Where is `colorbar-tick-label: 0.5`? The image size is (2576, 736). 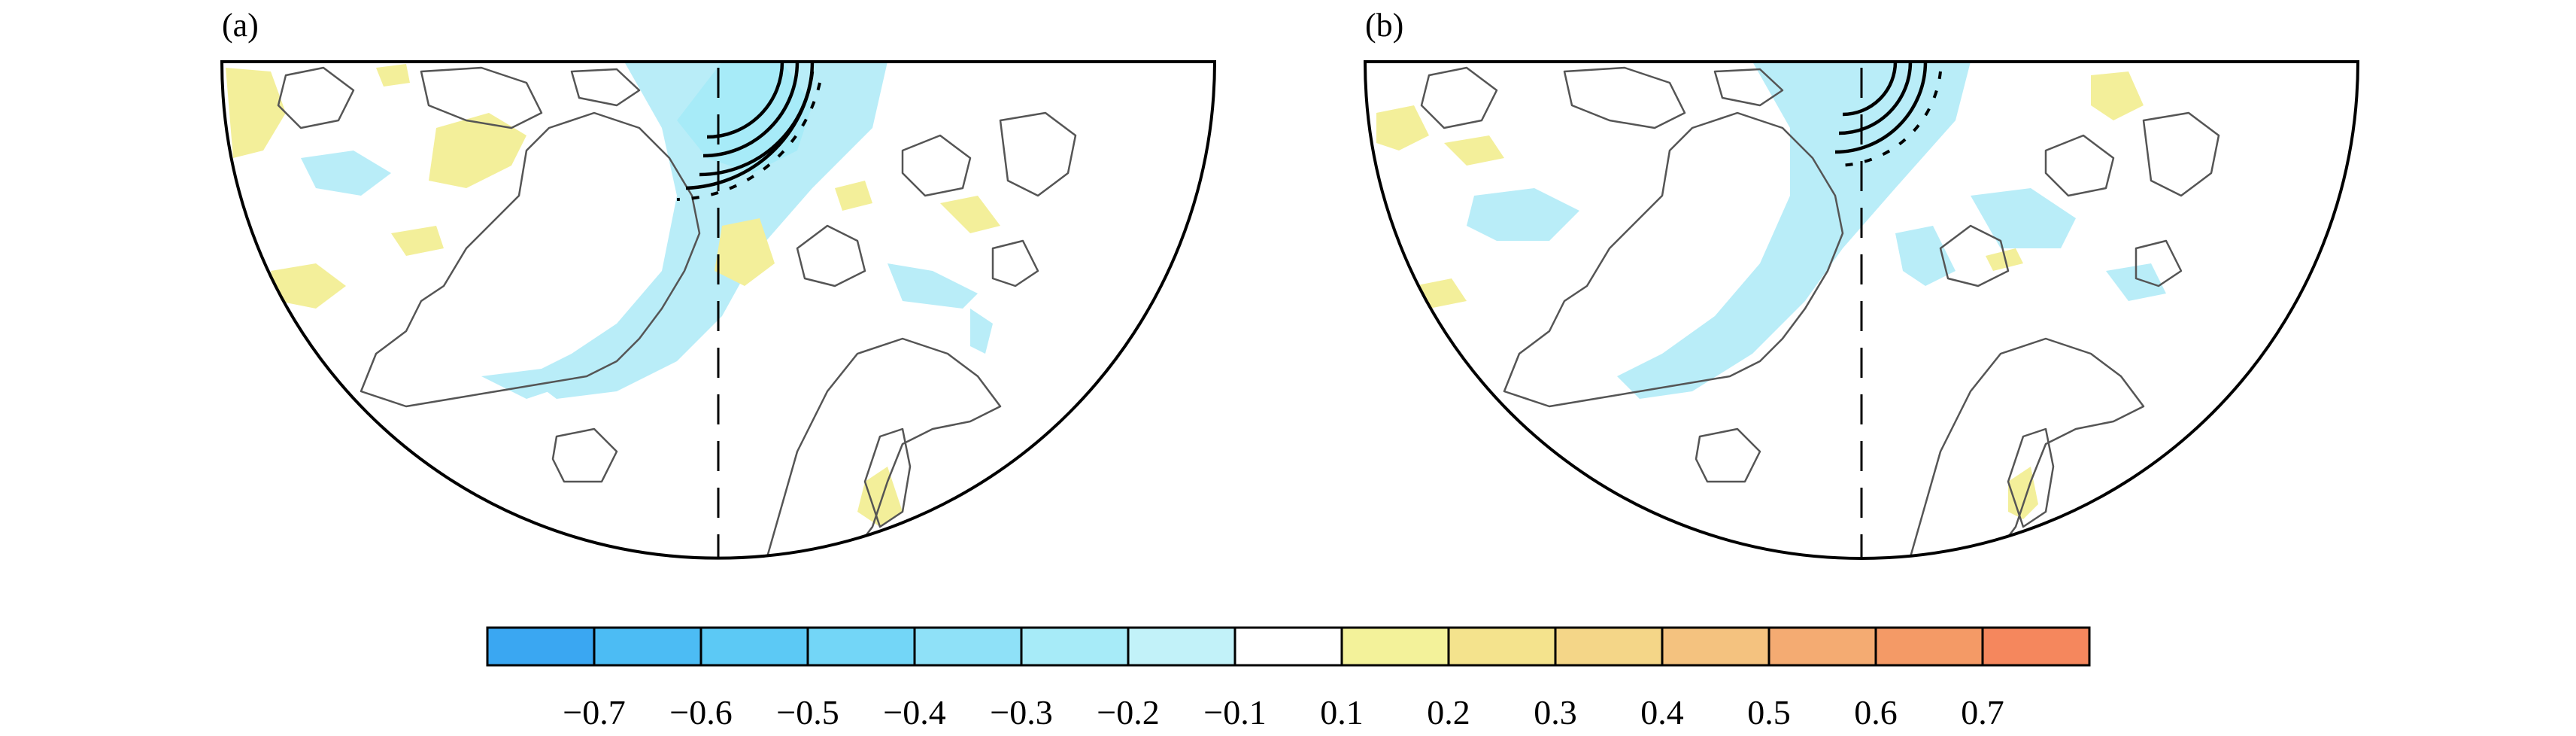
colorbar-tick-label: 0.5 is located at coordinates (1769, 712).